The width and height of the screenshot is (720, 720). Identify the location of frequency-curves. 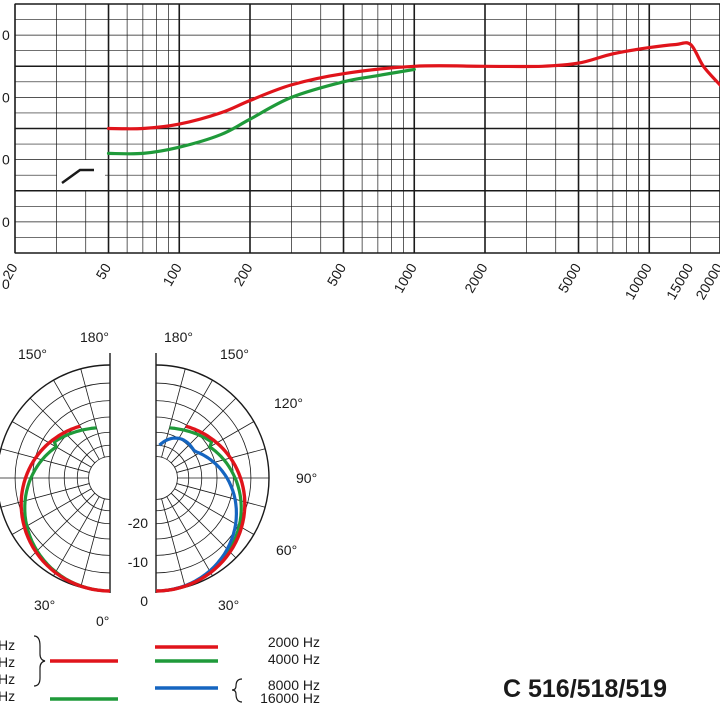
(413, 98).